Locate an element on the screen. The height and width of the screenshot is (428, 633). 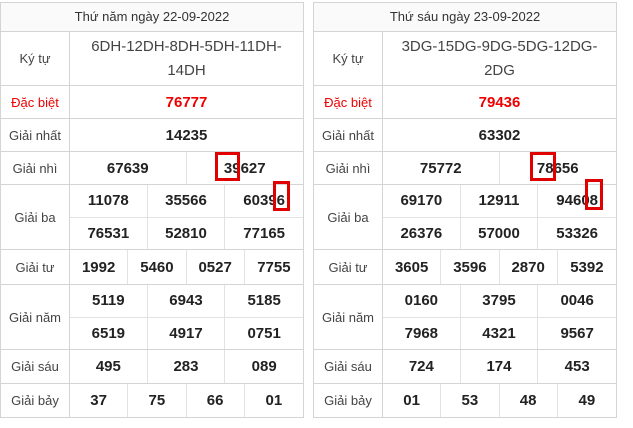
prize-label: Giải nhất is located at coordinates (348, 135).